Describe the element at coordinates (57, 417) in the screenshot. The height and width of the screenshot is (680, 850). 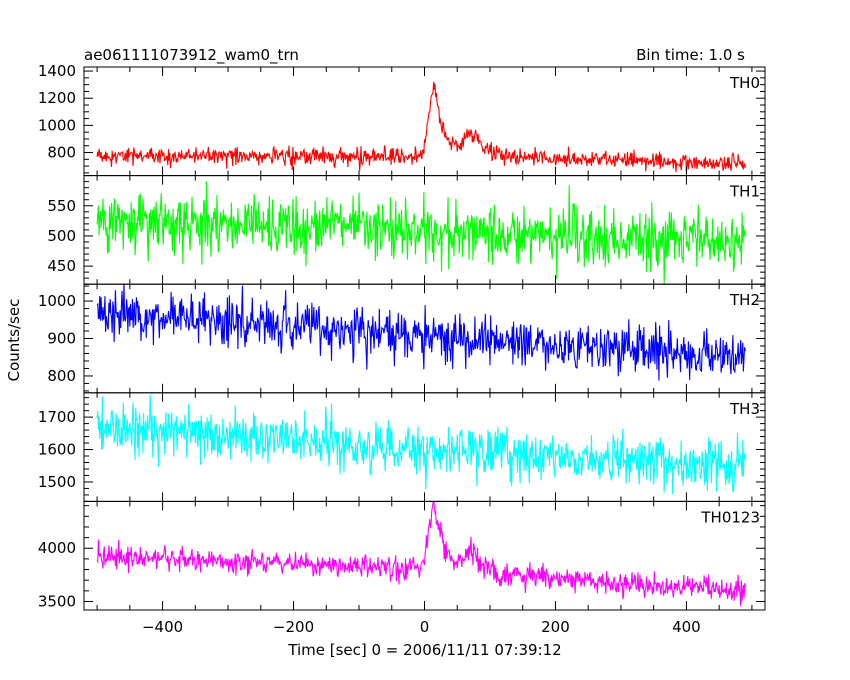
I see `y-tick-label: 1700` at that location.